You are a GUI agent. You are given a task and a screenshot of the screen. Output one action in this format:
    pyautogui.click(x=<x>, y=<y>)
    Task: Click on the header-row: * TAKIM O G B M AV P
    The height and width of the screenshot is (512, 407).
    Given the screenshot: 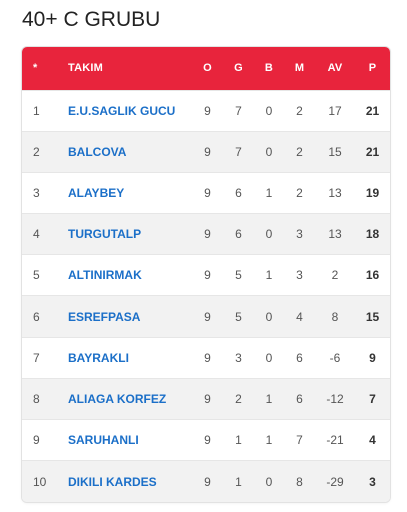 What is the action you would take?
    pyautogui.click(x=206, y=68)
    